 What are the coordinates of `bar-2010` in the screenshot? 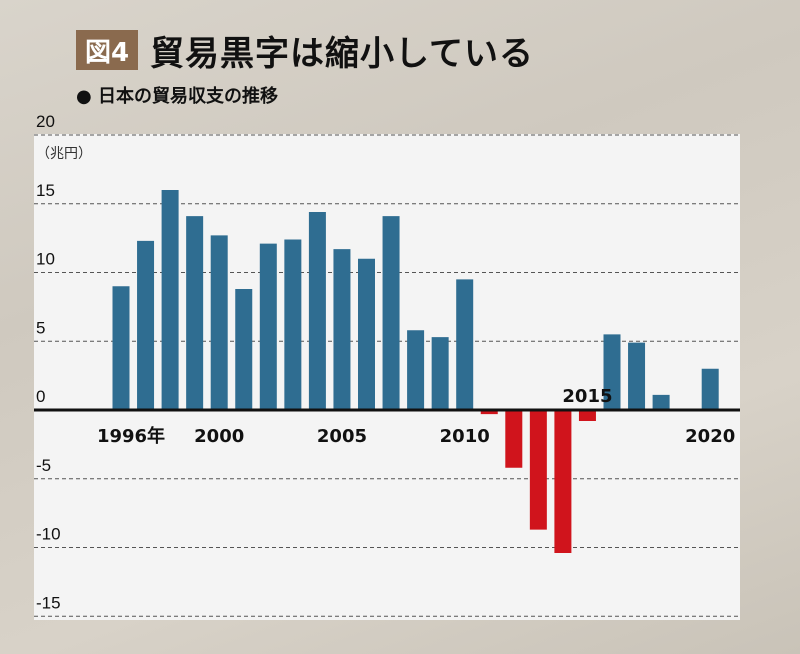 It's located at (465, 344).